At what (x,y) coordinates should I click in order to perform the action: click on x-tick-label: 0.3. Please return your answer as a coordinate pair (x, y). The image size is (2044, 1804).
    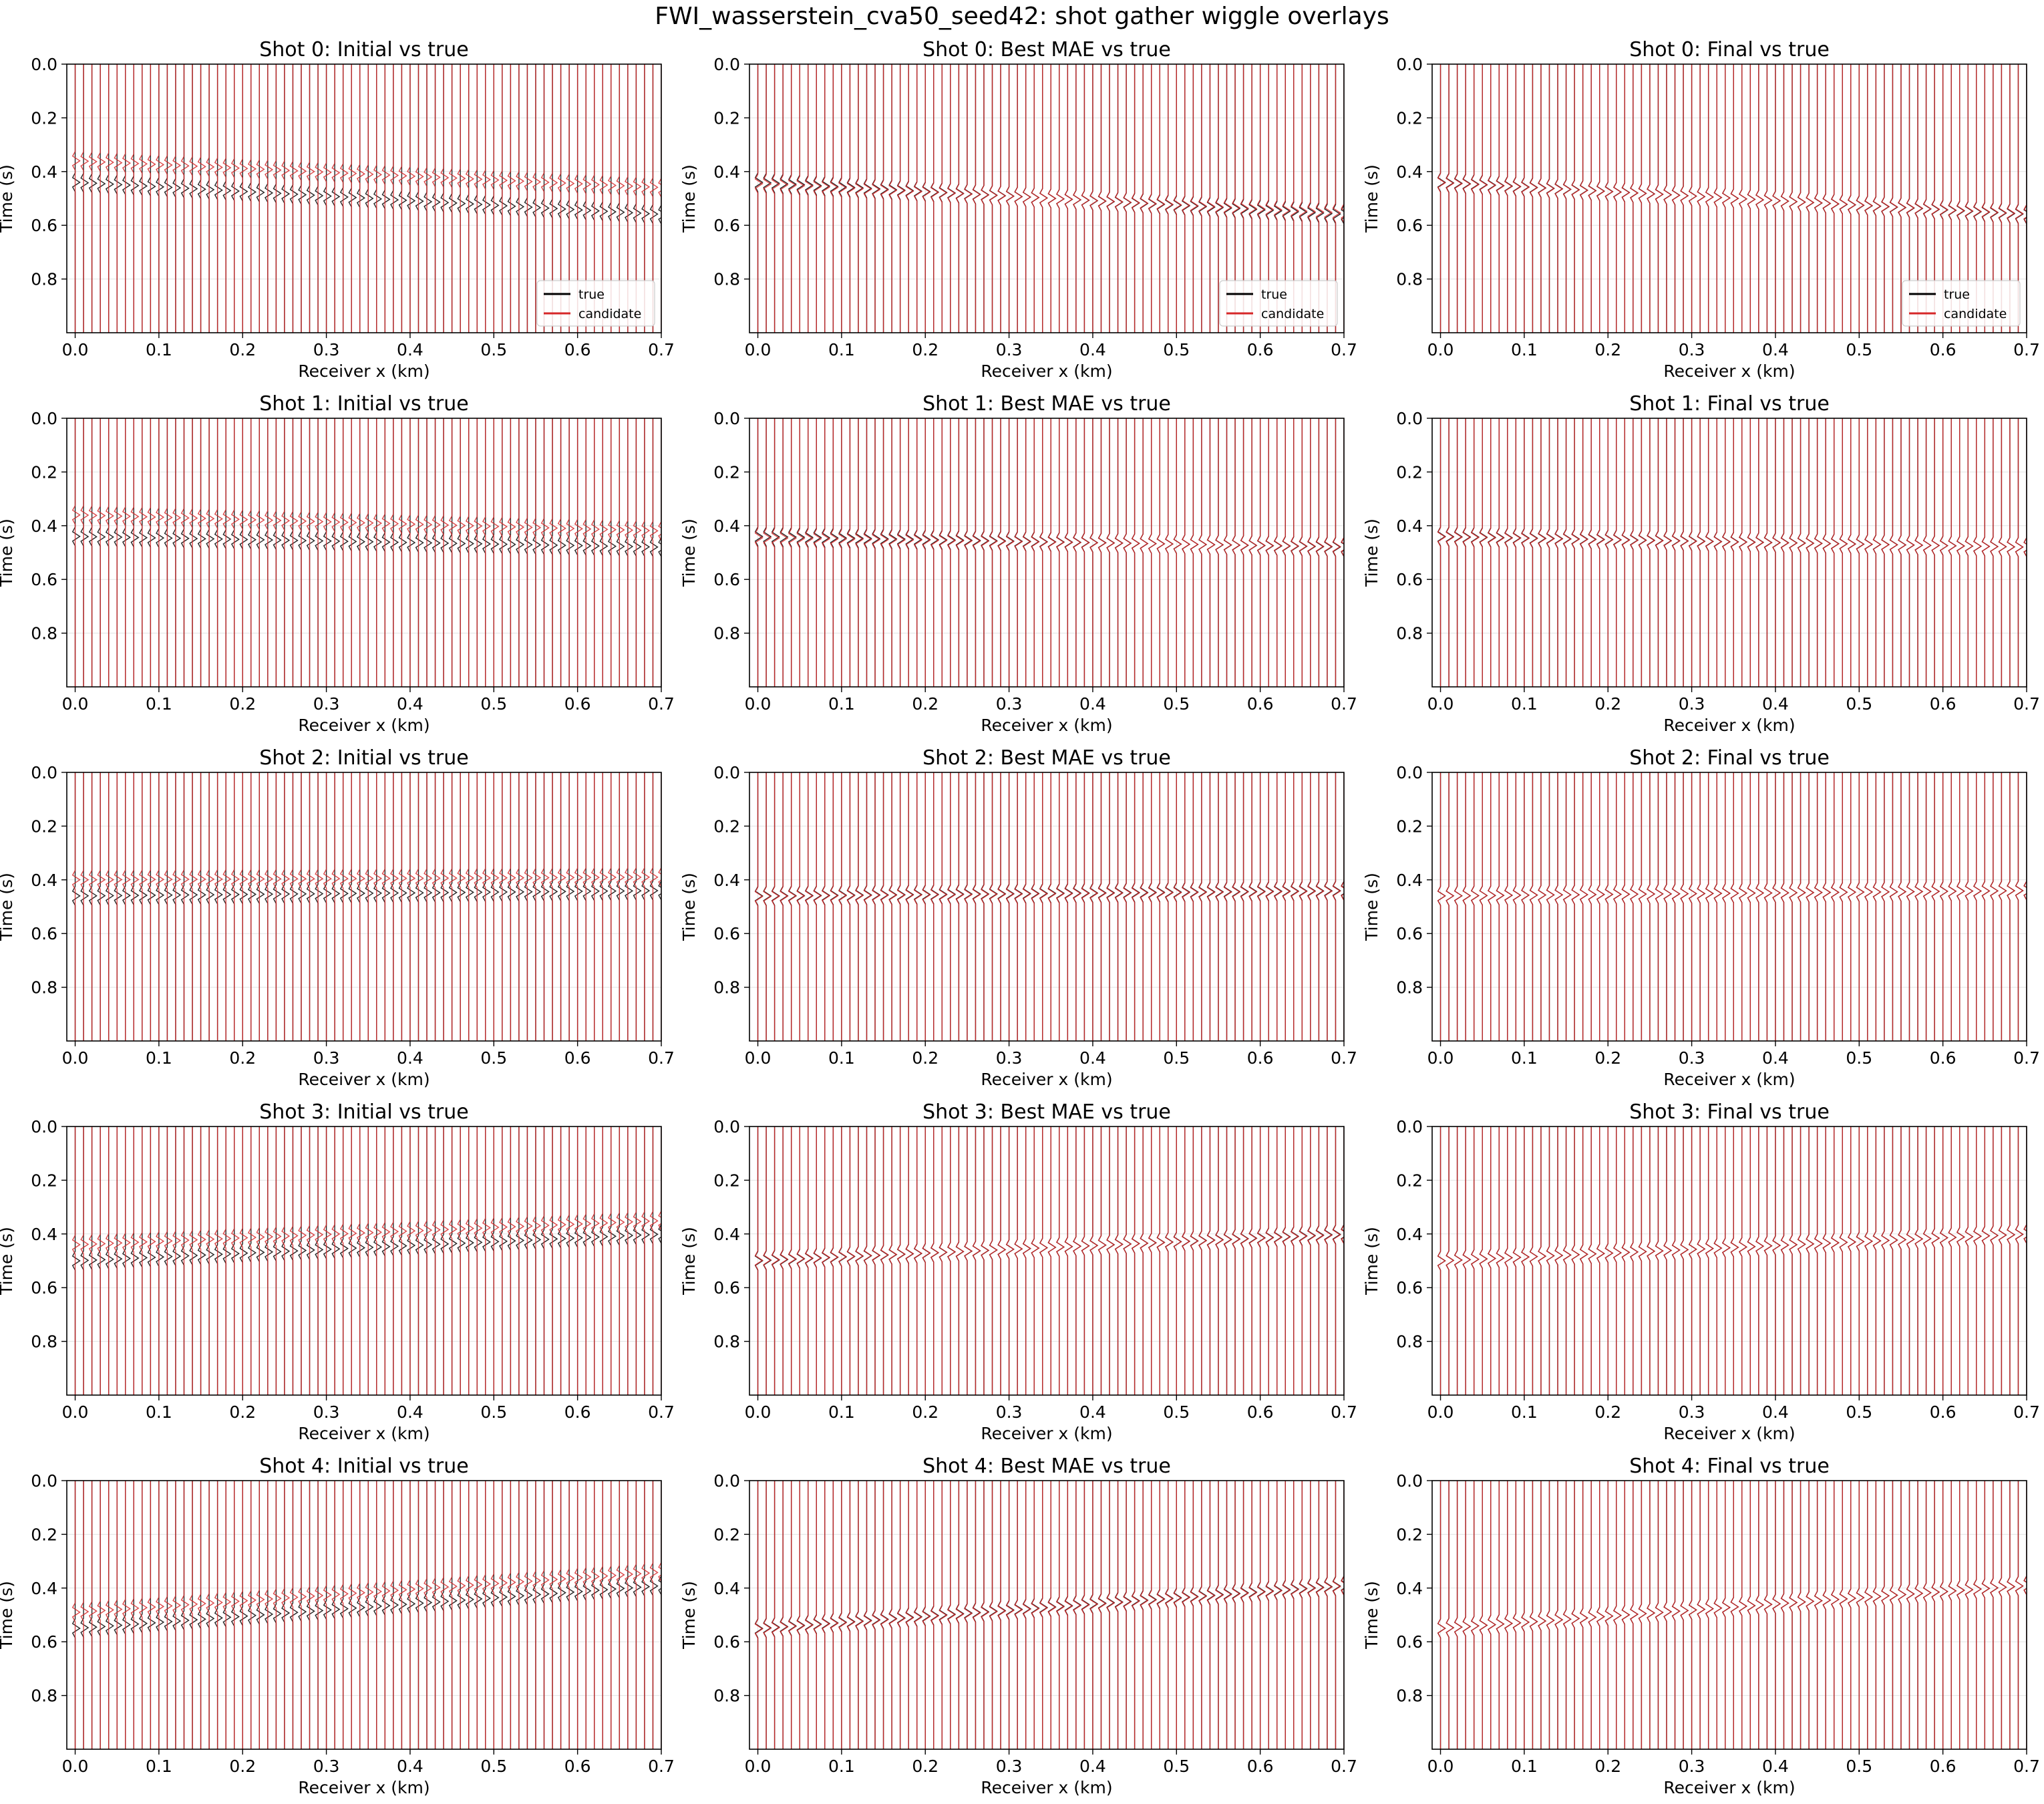
    Looking at the image, I should click on (326, 1412).